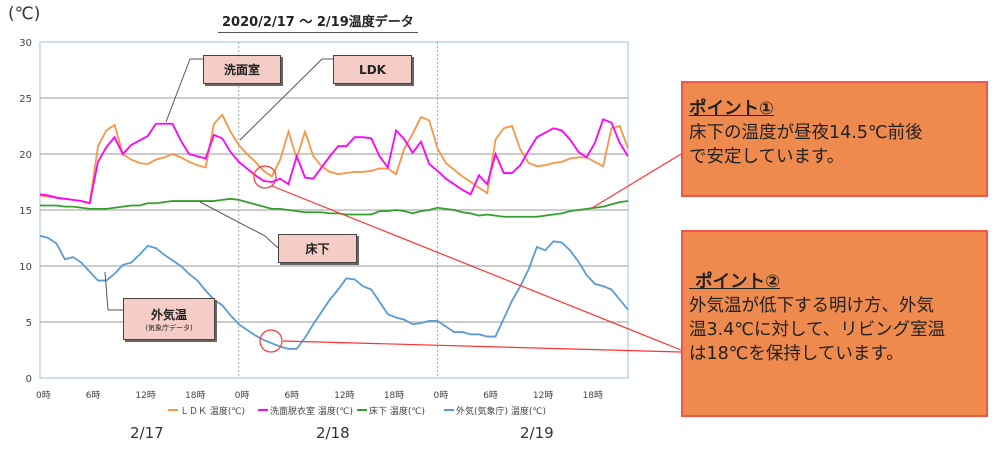 The height and width of the screenshot is (449, 1000). Describe the element at coordinates (24, 14) in the screenshot. I see `y-axis-unit: (℃)` at that location.